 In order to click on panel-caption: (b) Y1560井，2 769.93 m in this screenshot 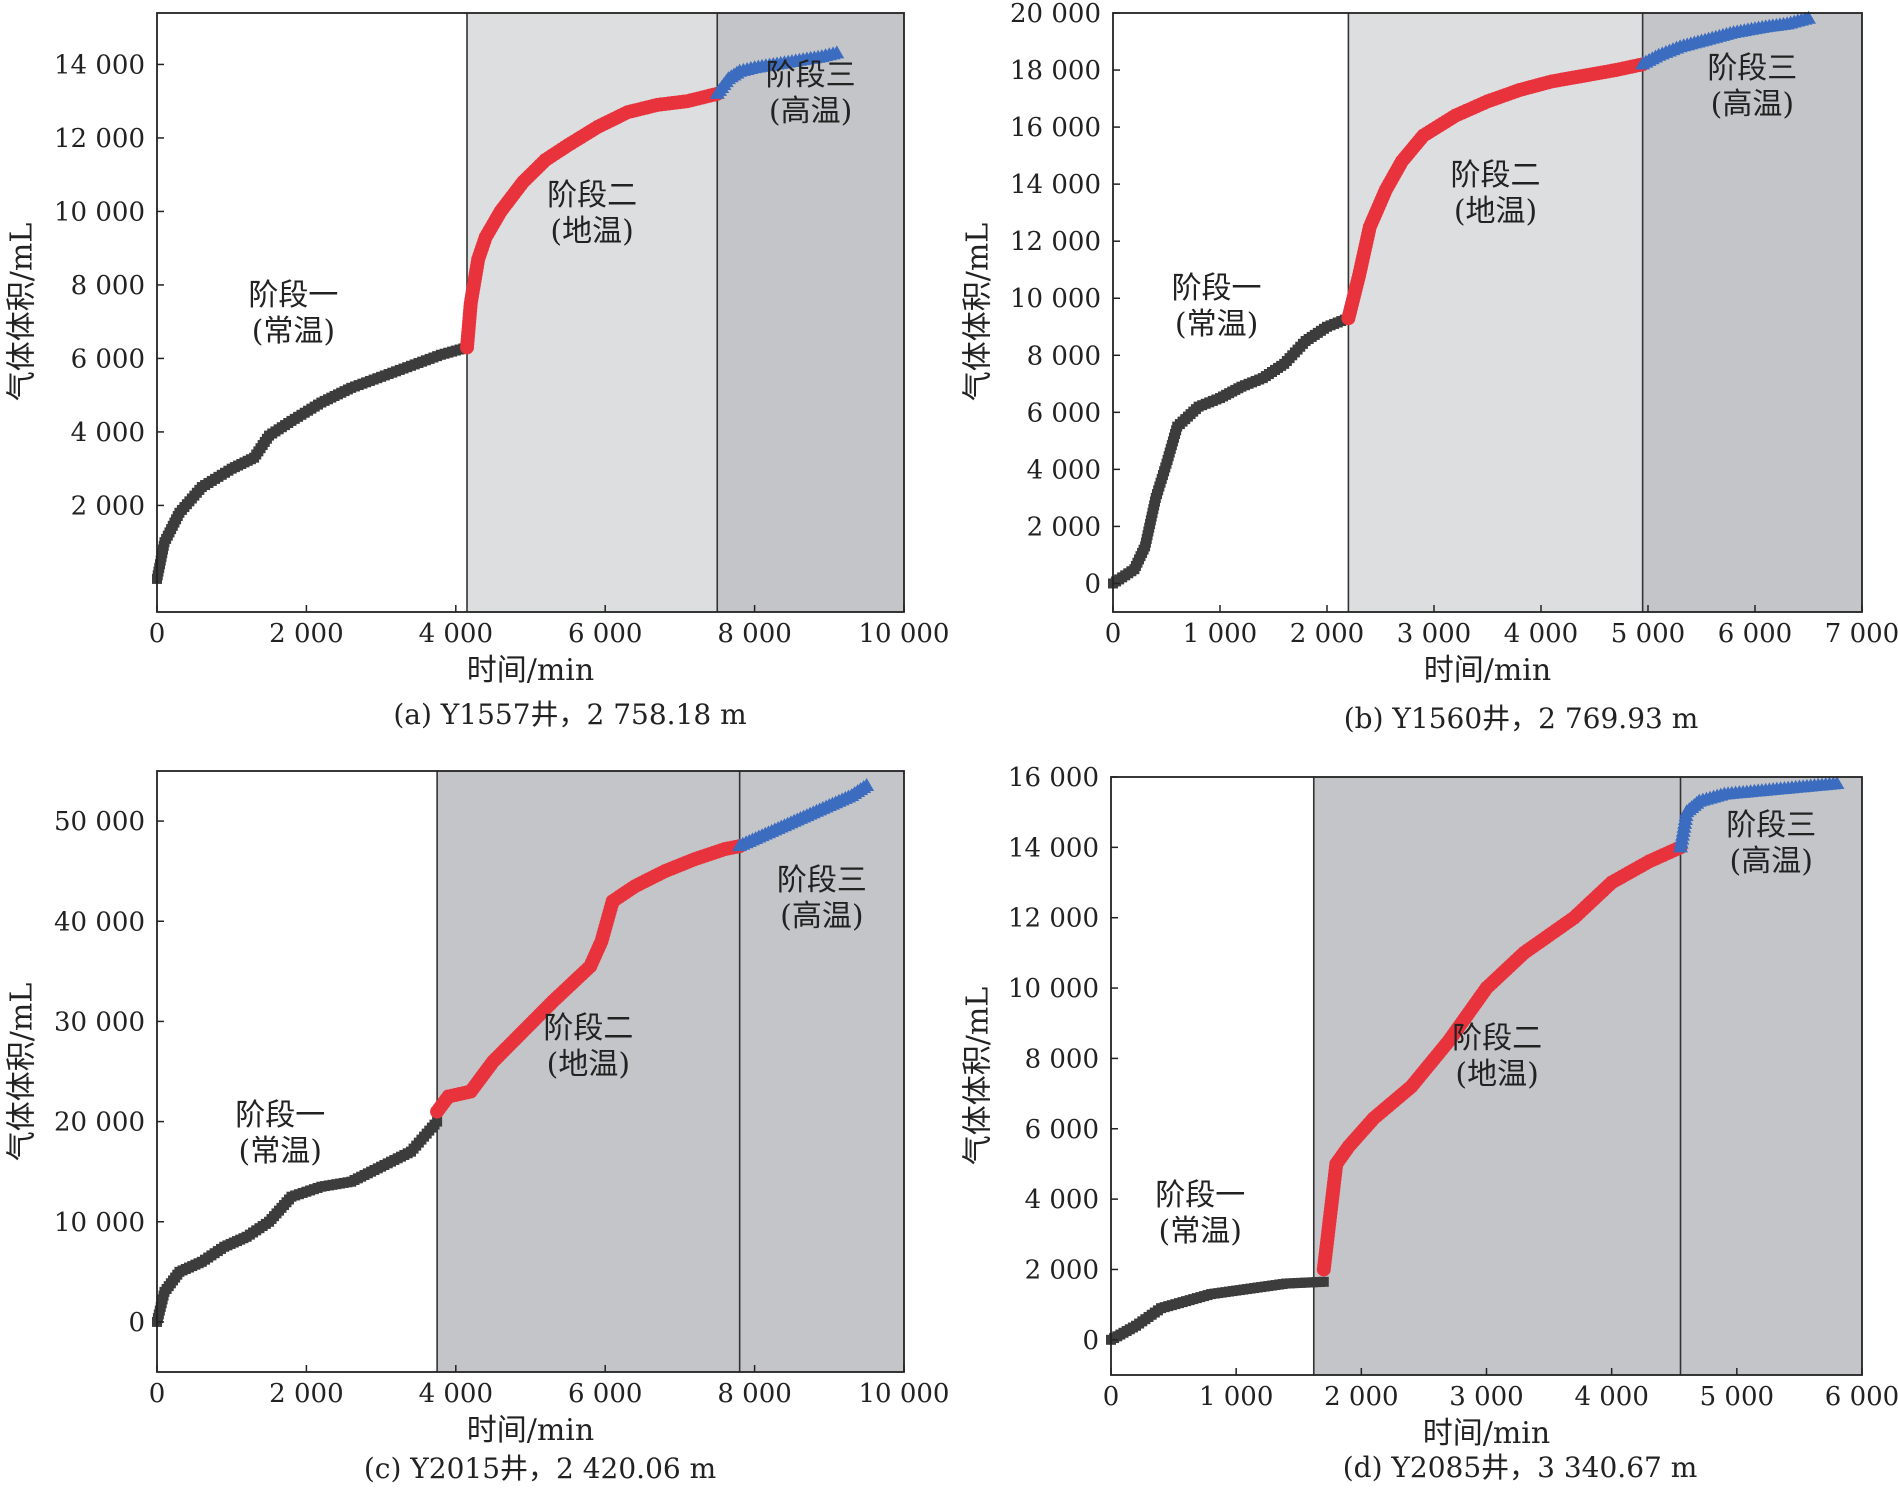, I will do `click(1521, 718)`.